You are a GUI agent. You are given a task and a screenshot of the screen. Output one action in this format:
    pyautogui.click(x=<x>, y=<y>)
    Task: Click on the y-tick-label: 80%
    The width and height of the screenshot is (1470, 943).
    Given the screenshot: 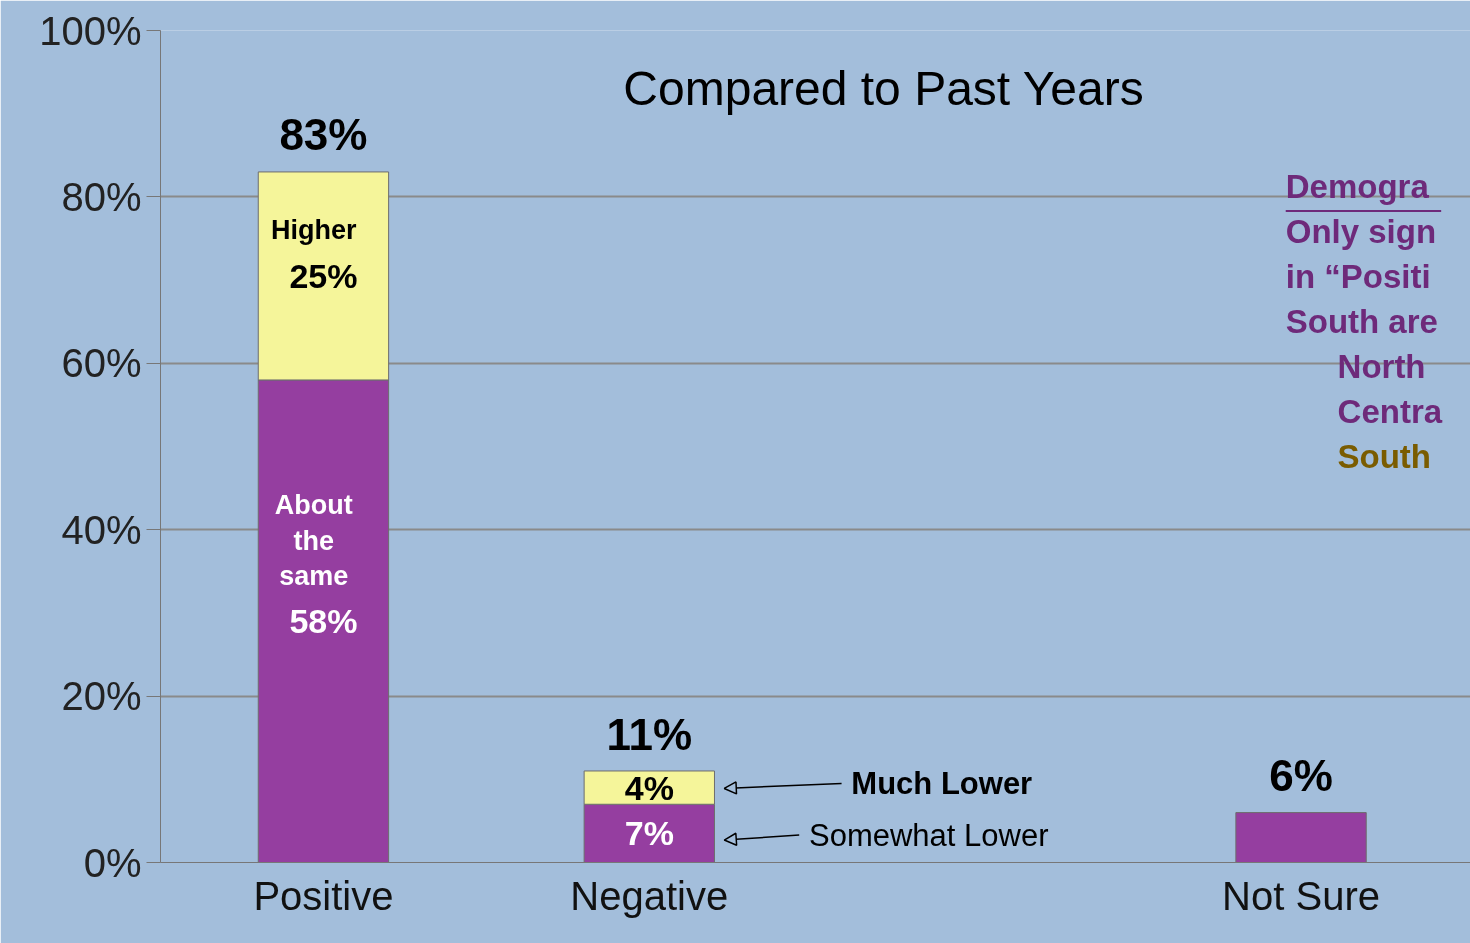 What is the action you would take?
    pyautogui.click(x=101, y=196)
    